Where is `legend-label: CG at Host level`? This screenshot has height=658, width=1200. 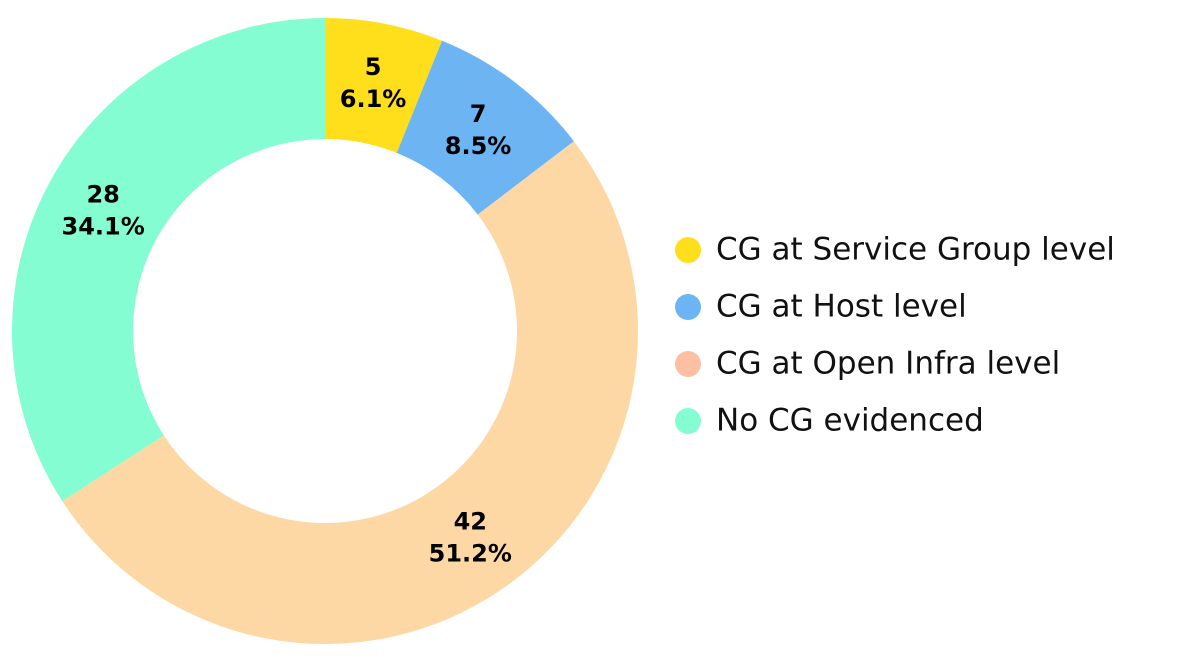
legend-label: CG at Host level is located at coordinates (841, 307).